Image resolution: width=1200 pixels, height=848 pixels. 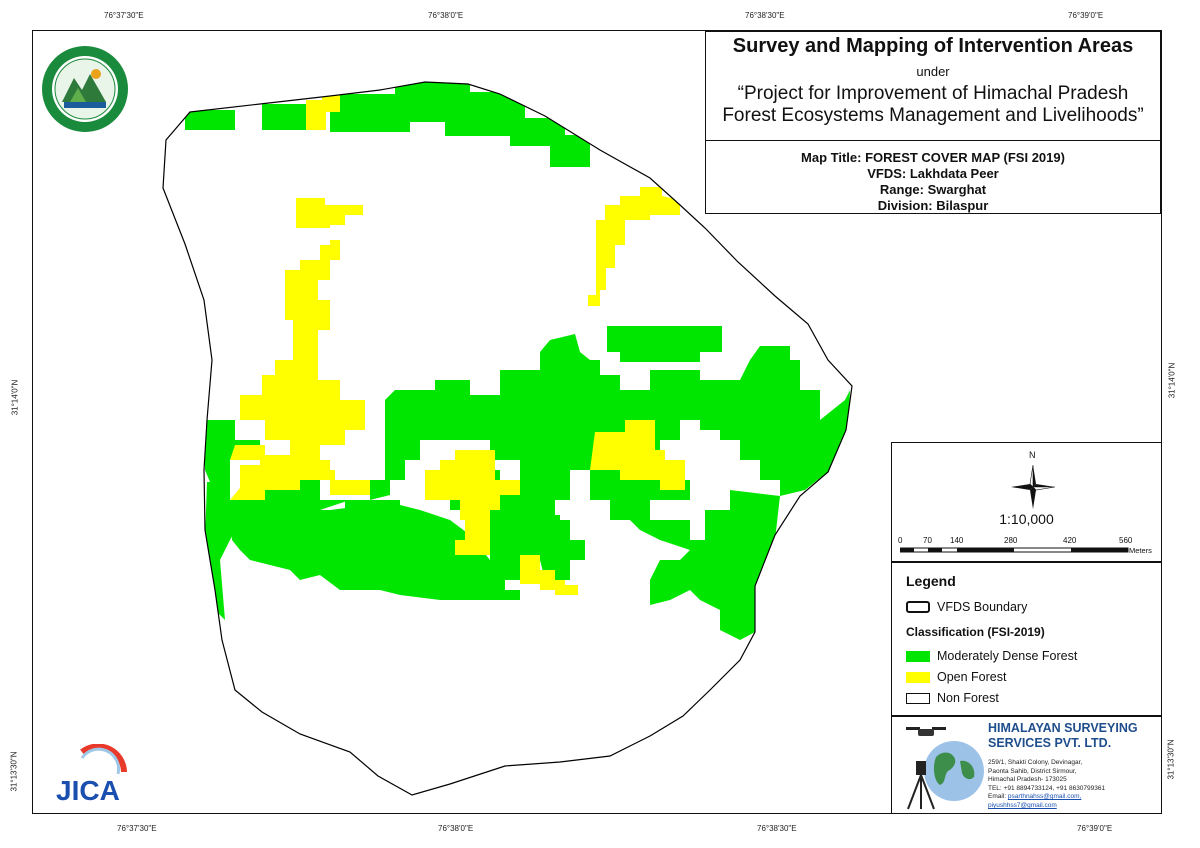 What do you see at coordinates (933, 140) in the screenshot?
I see `title-separator` at bounding box center [933, 140].